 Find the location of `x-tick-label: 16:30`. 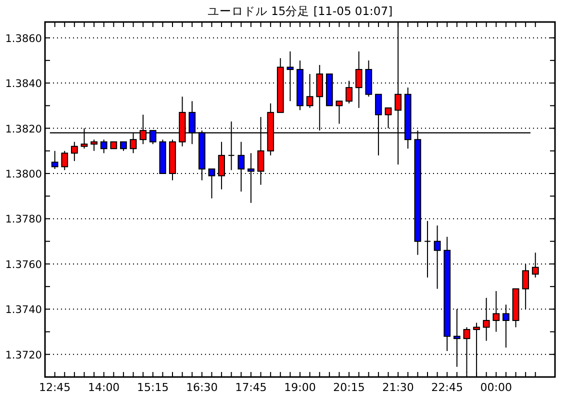

x-tick-label: 16:30 is located at coordinates (202, 387).